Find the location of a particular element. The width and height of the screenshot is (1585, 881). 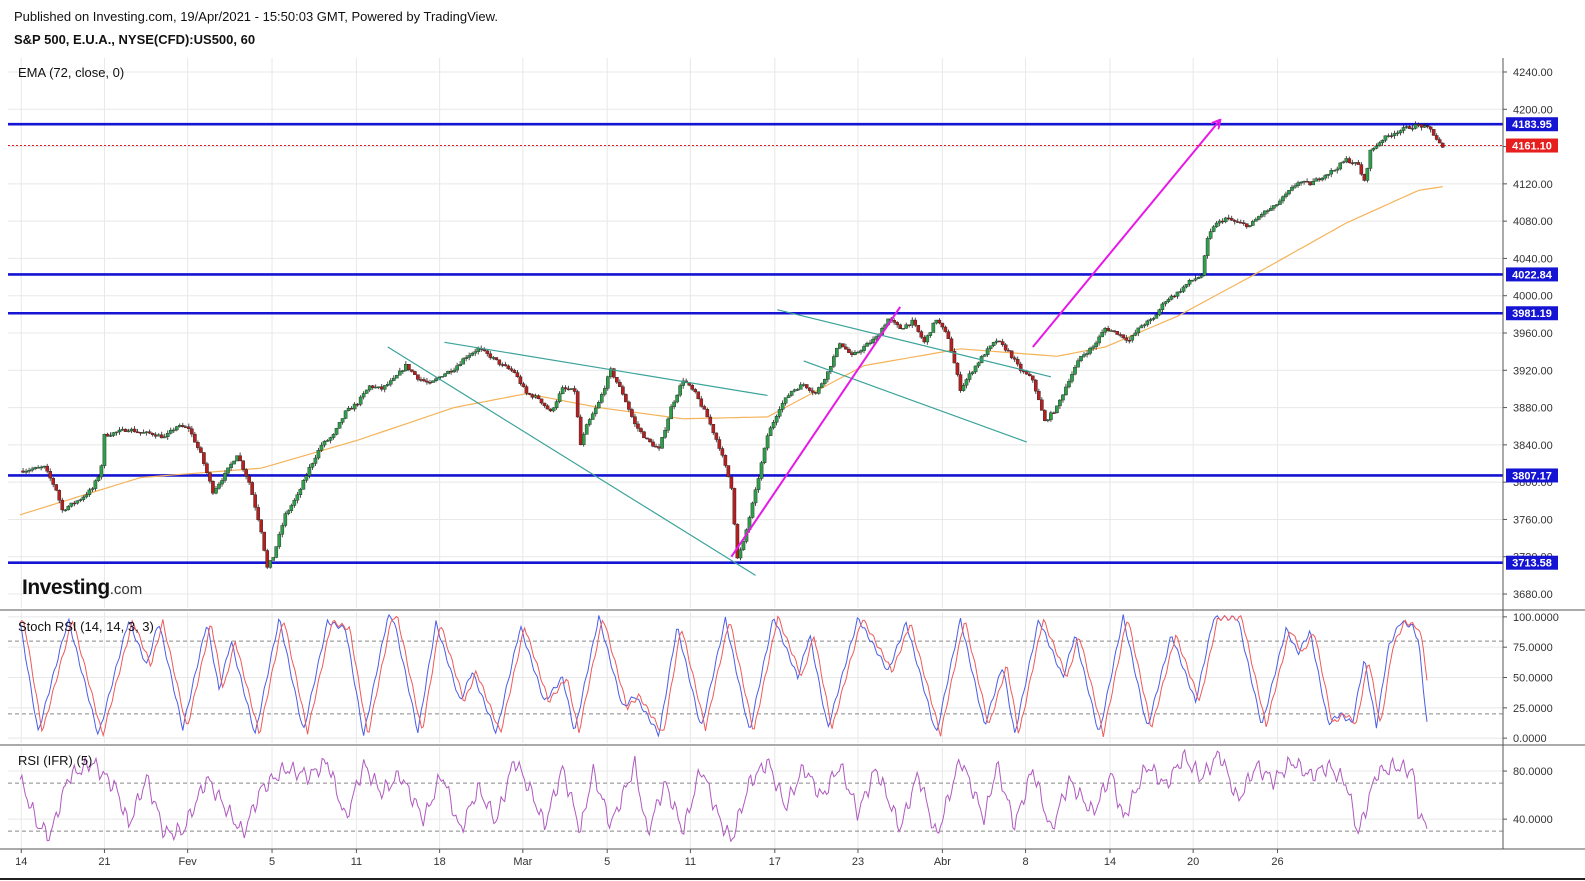

level-badge-label: 3713.58 is located at coordinates (1532, 564).